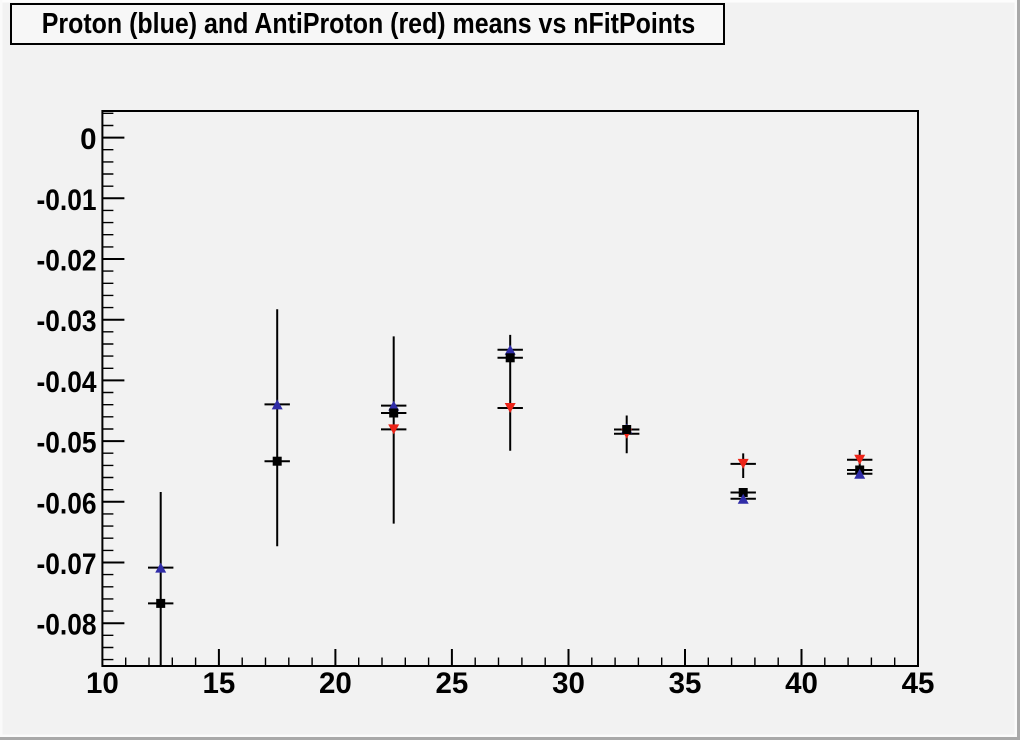 The height and width of the screenshot is (740, 1020). I want to click on svg-text: -0.04, so click(67, 382).